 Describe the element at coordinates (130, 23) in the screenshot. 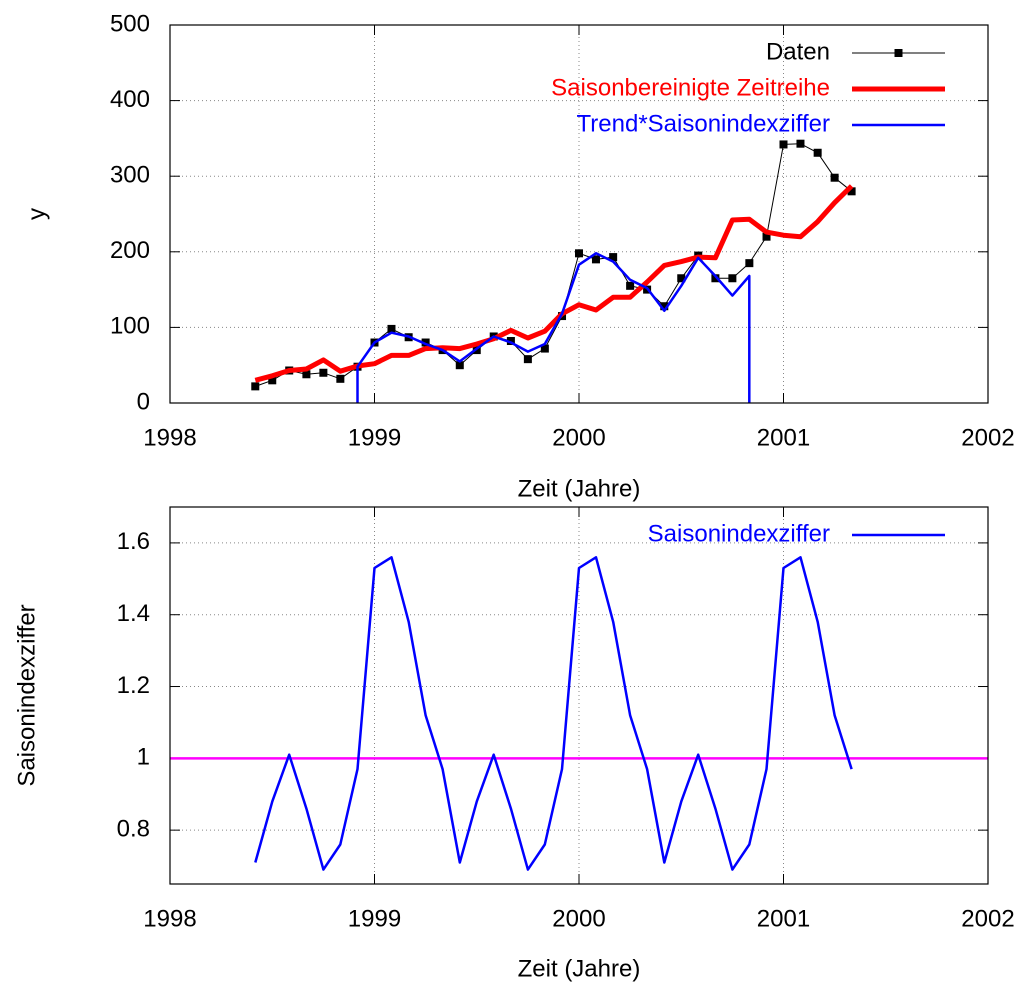

I see `y-tick-label: 500` at that location.